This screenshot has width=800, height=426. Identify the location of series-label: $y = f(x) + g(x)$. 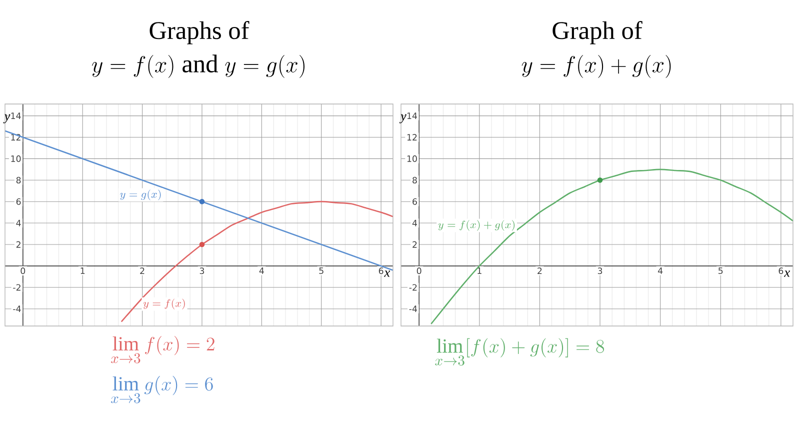
(476, 225).